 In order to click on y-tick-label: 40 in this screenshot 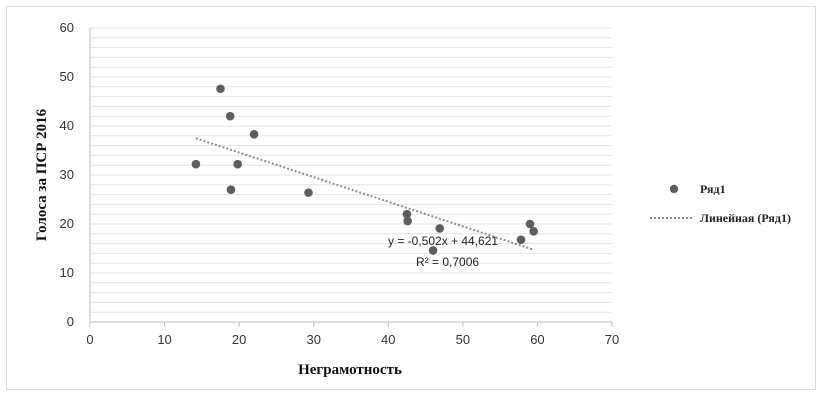, I will do `click(67, 125)`.